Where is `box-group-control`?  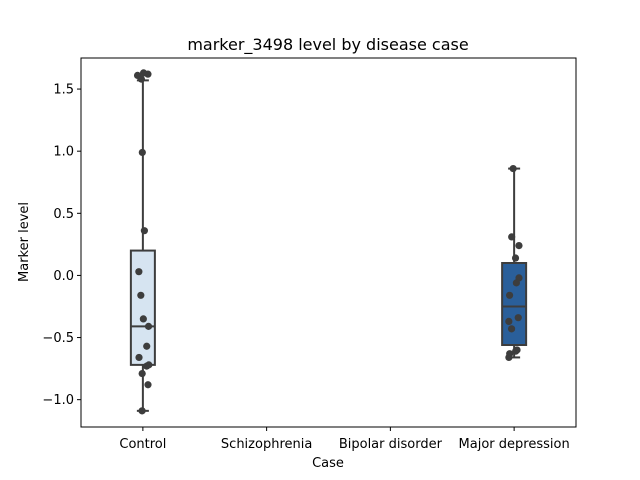
box-group-control is located at coordinates (142, 242).